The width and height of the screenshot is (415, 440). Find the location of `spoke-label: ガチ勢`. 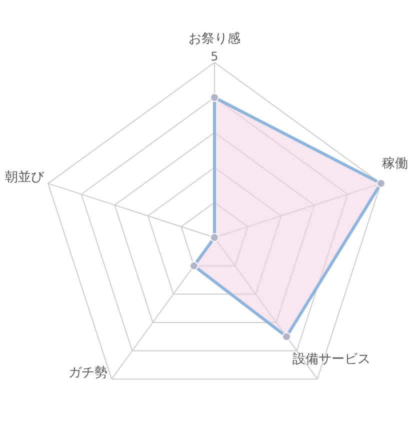

spoke-label: ガチ勢 is located at coordinates (88, 373).